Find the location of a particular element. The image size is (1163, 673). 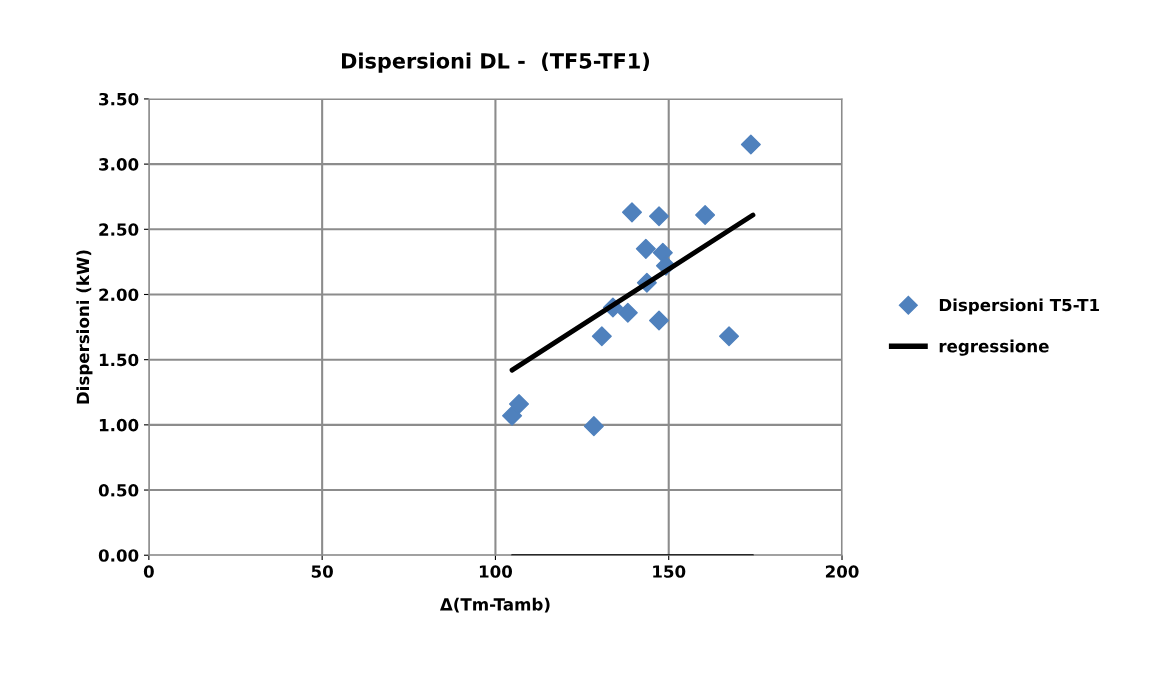

x-tick-label: 150 is located at coordinates (669, 571).